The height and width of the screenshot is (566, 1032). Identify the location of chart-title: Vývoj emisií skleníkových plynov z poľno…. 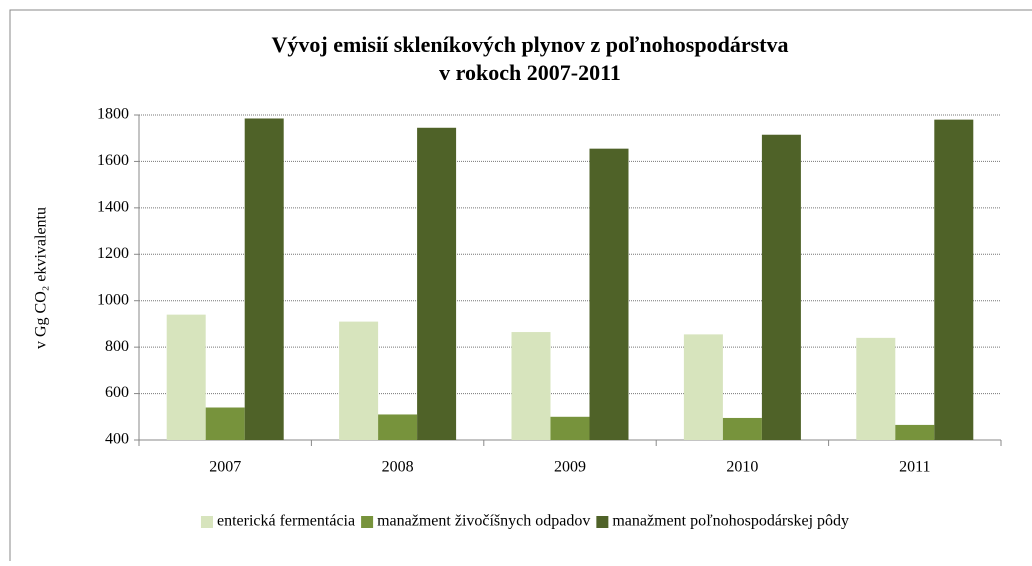
(529, 44).